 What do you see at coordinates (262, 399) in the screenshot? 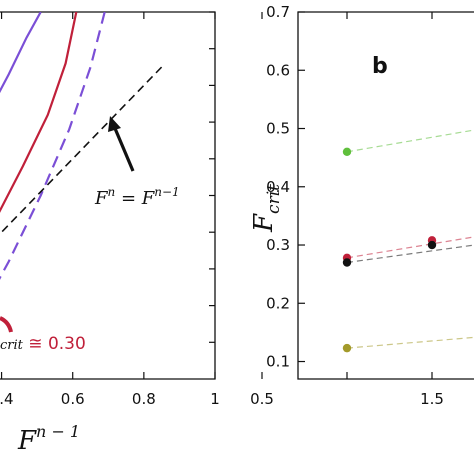
I see `panel-b-xtick-label: 0.5` at bounding box center [262, 399].